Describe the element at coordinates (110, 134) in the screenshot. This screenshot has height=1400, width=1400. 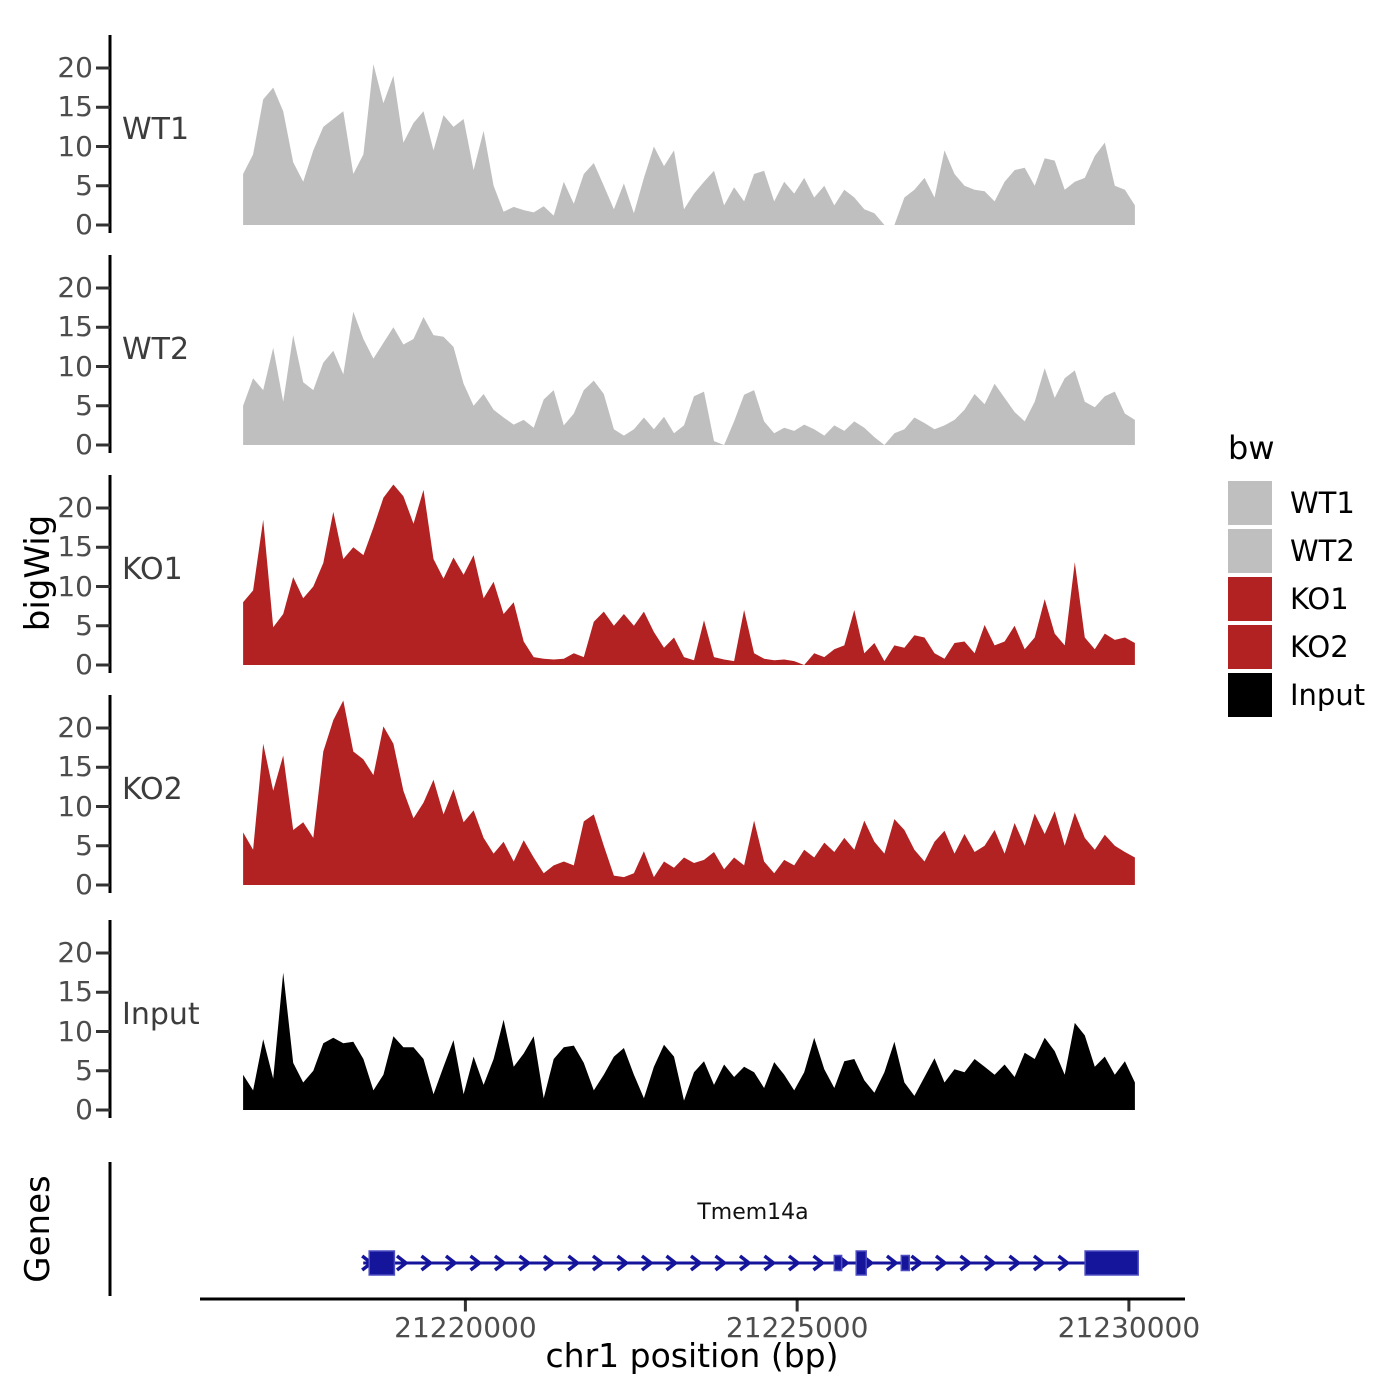
I see `y-axis-line-wt1` at that location.